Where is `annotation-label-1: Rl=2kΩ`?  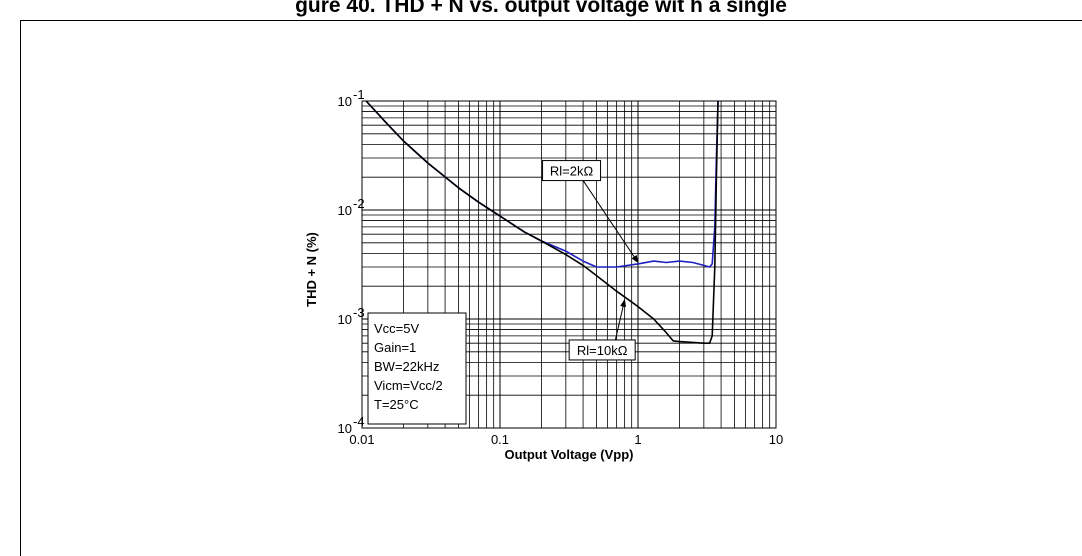 annotation-label-1: Rl=2kΩ is located at coordinates (572, 171).